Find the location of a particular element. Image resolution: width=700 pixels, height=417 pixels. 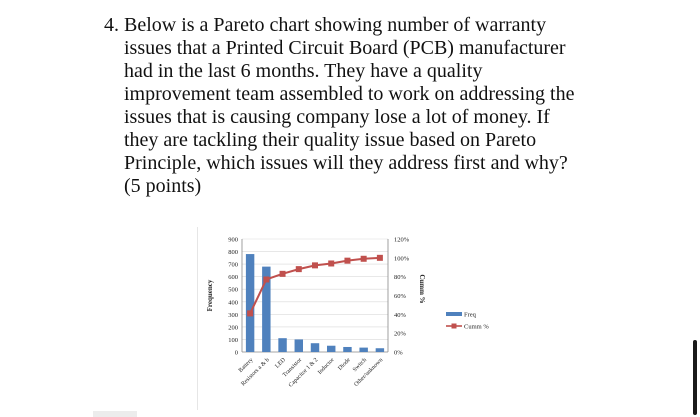

y2-axis-title: Cumm % is located at coordinates (422, 288).